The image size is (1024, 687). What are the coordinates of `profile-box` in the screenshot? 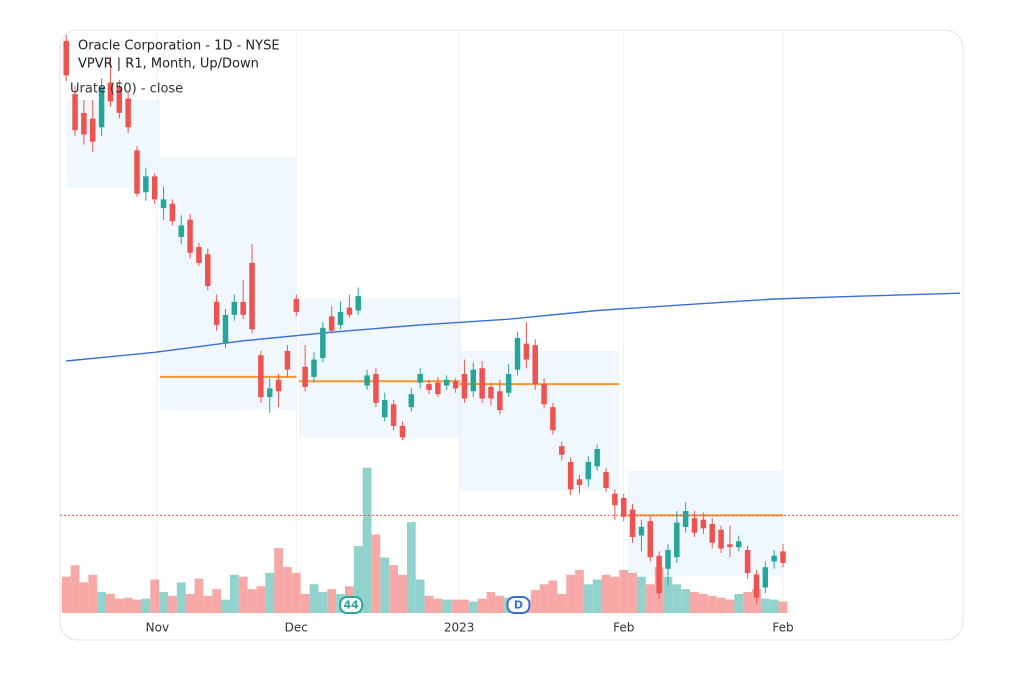 It's located at (539, 420).